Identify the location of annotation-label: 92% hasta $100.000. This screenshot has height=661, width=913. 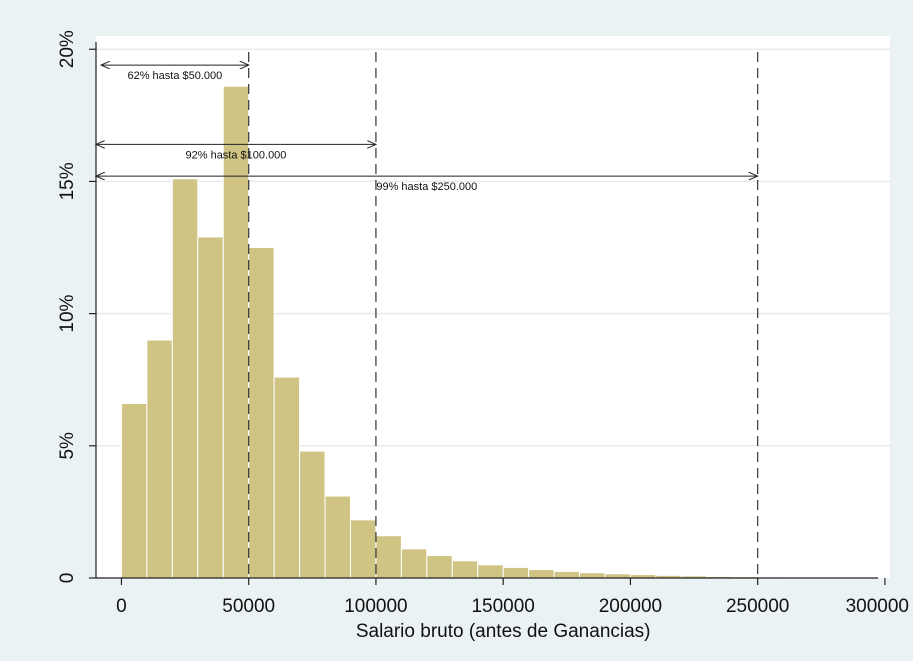
(236, 155).